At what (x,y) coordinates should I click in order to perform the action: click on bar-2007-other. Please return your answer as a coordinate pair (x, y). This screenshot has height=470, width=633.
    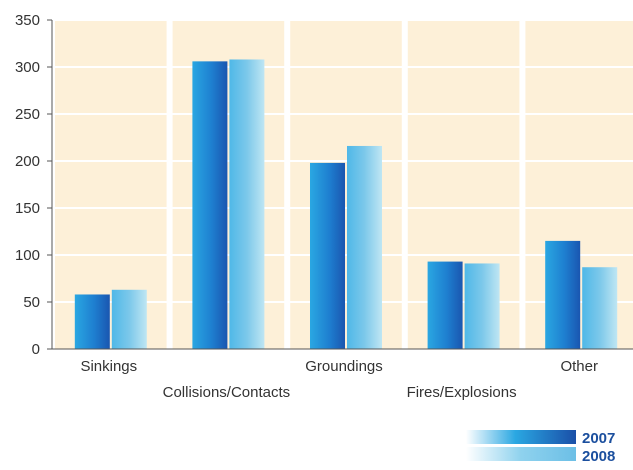
    Looking at the image, I should click on (563, 294).